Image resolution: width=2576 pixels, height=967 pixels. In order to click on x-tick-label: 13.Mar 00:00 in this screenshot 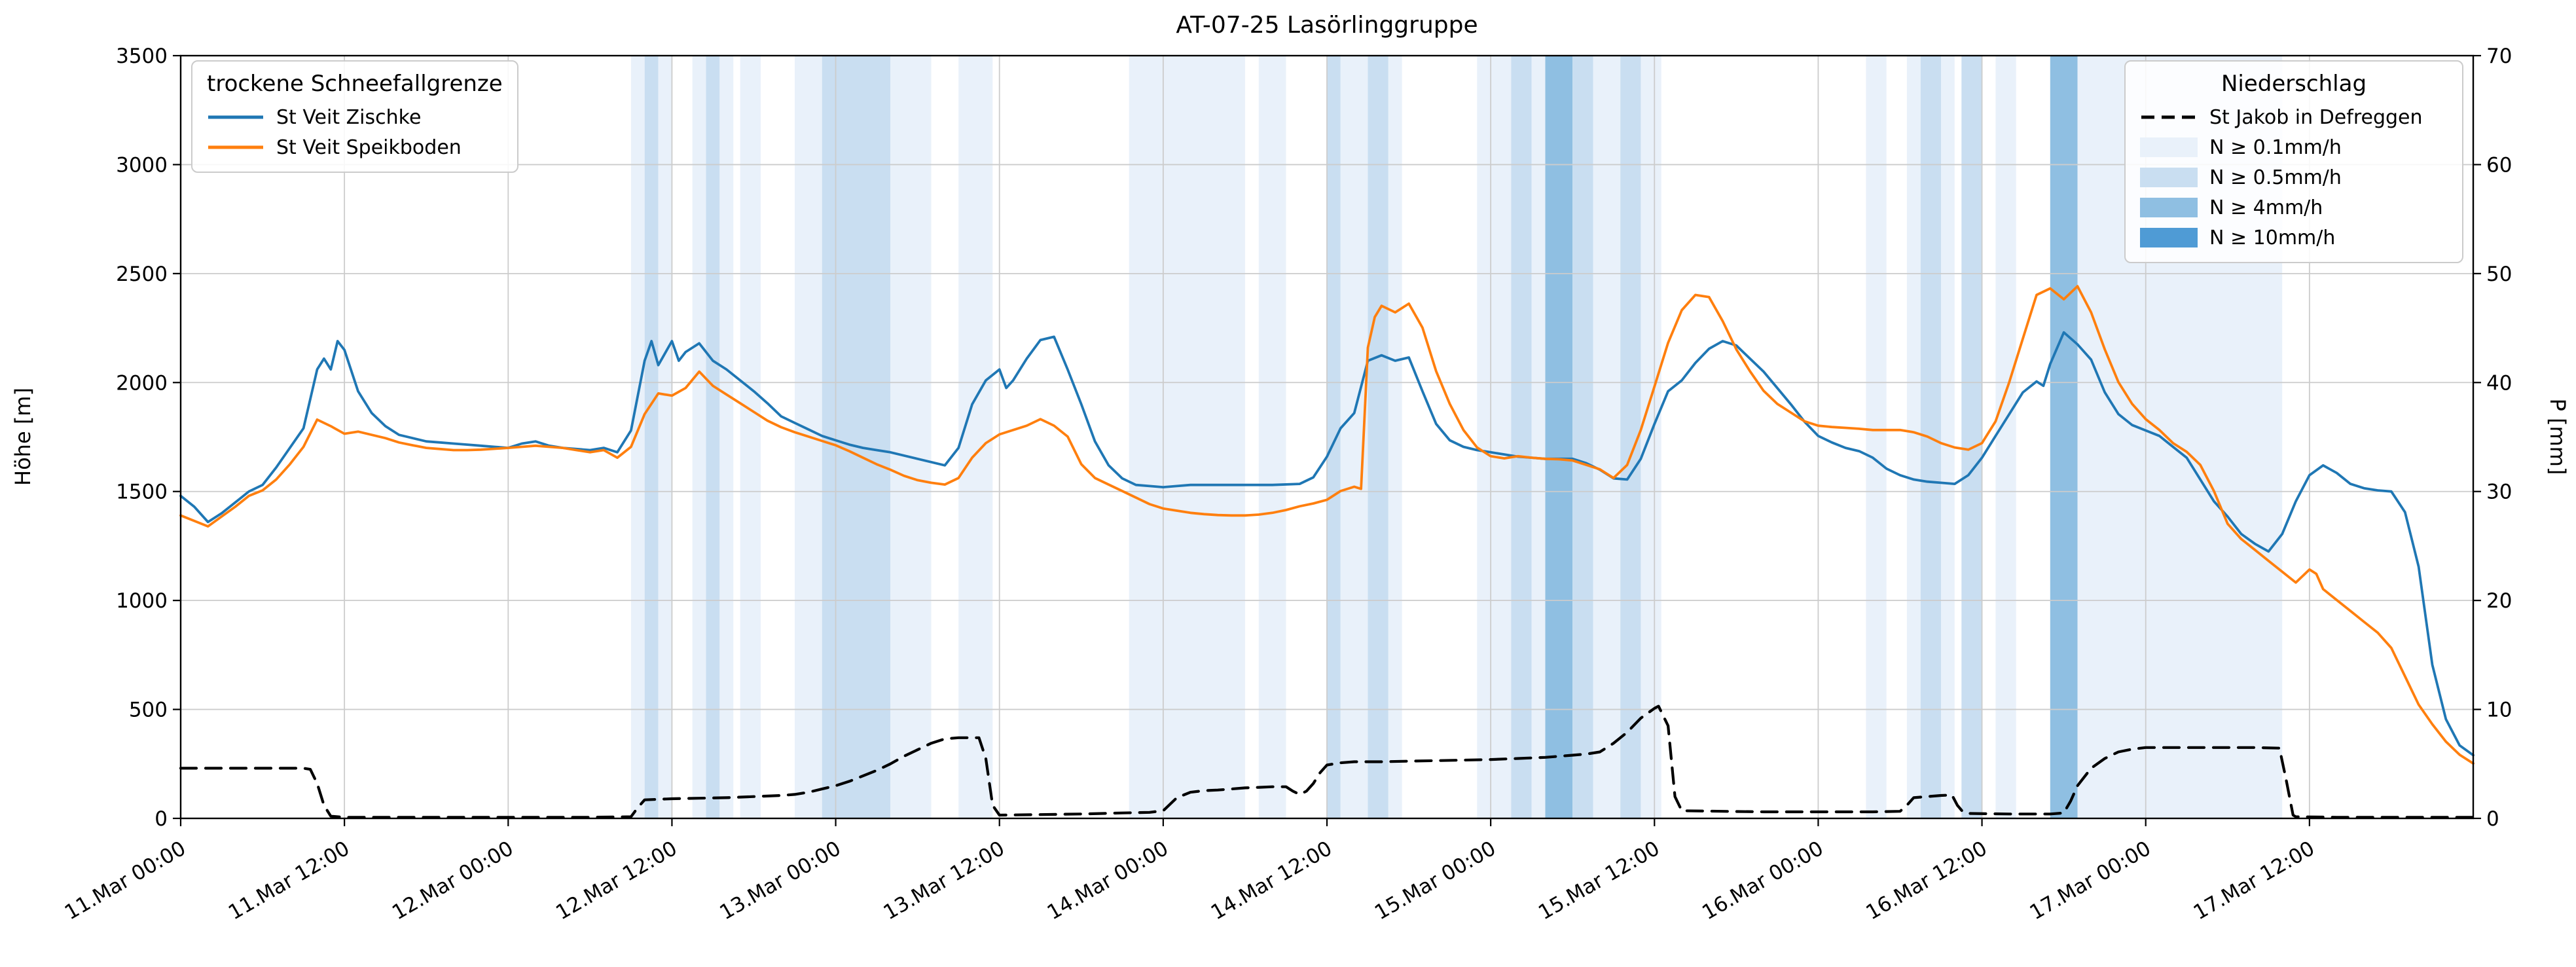, I will do `click(780, 881)`.